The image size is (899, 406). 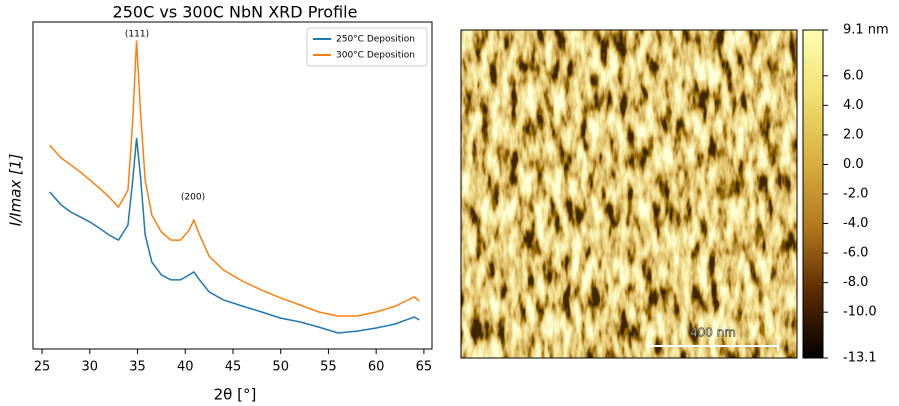 I want to click on colorbar-tick-label: -2.0, so click(x=855, y=194).